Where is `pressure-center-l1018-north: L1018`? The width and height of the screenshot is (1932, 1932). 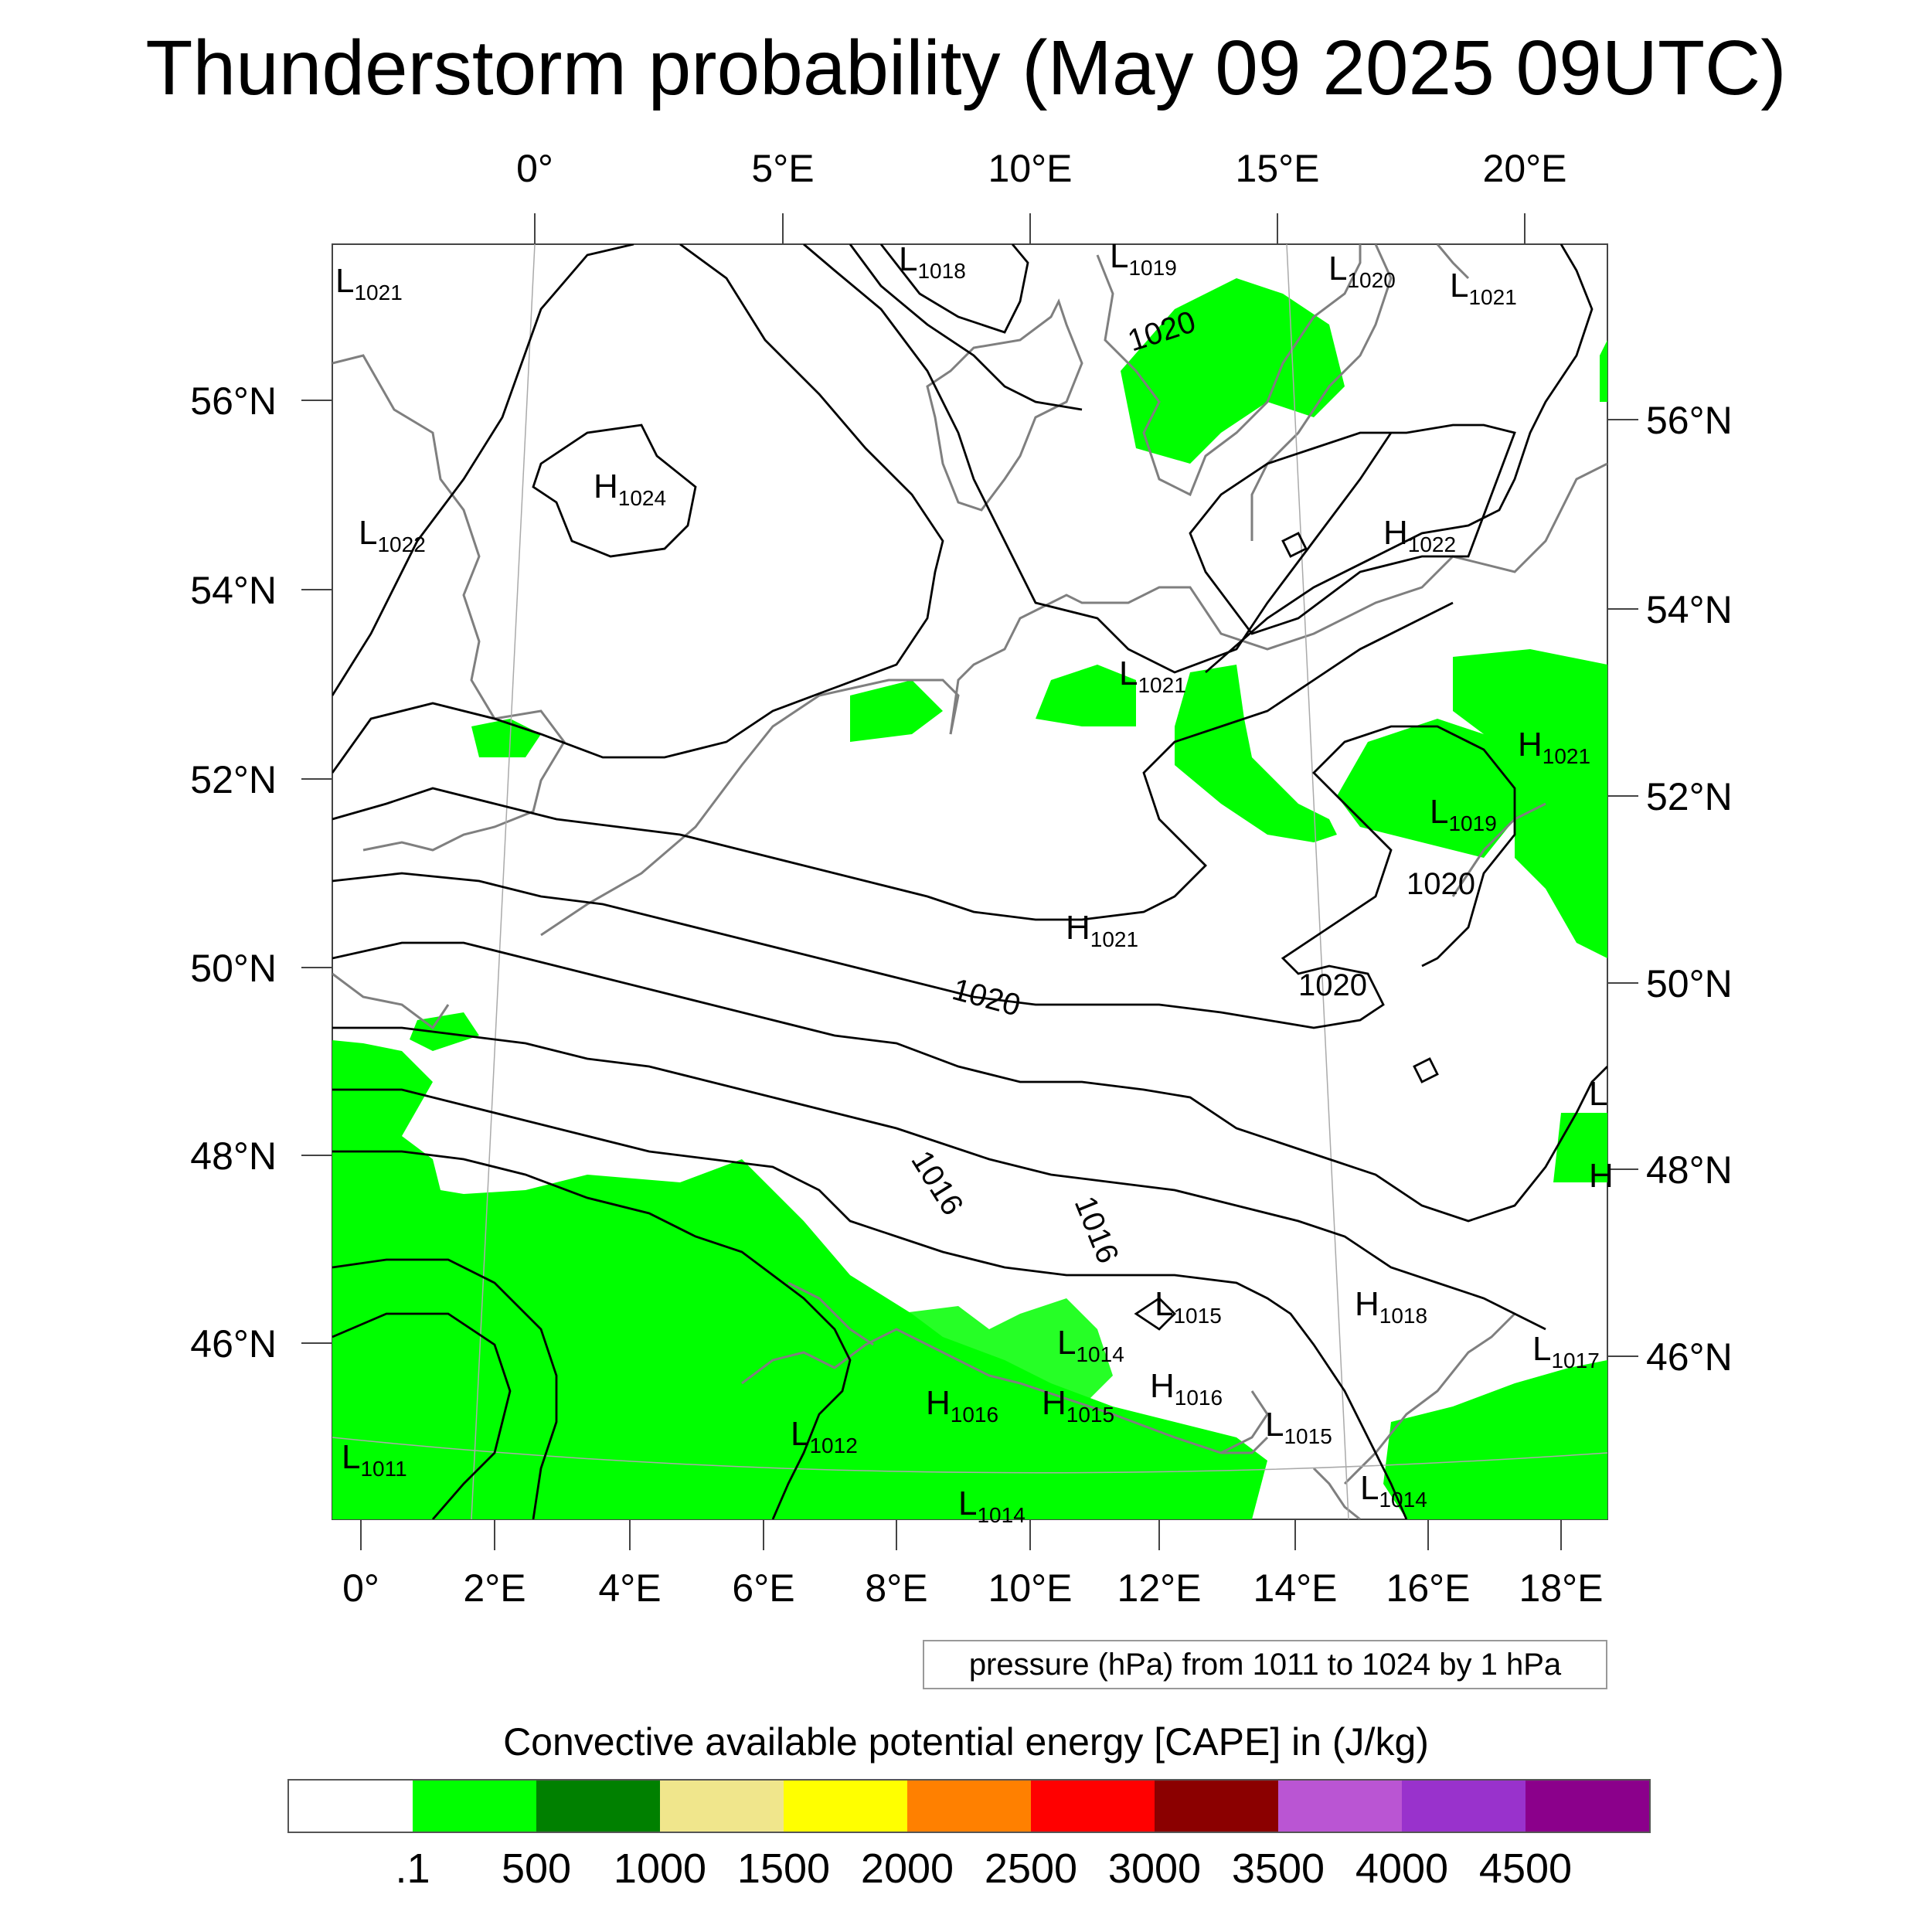
pressure-center-l1018-north: L1018 is located at coordinates (933, 261).